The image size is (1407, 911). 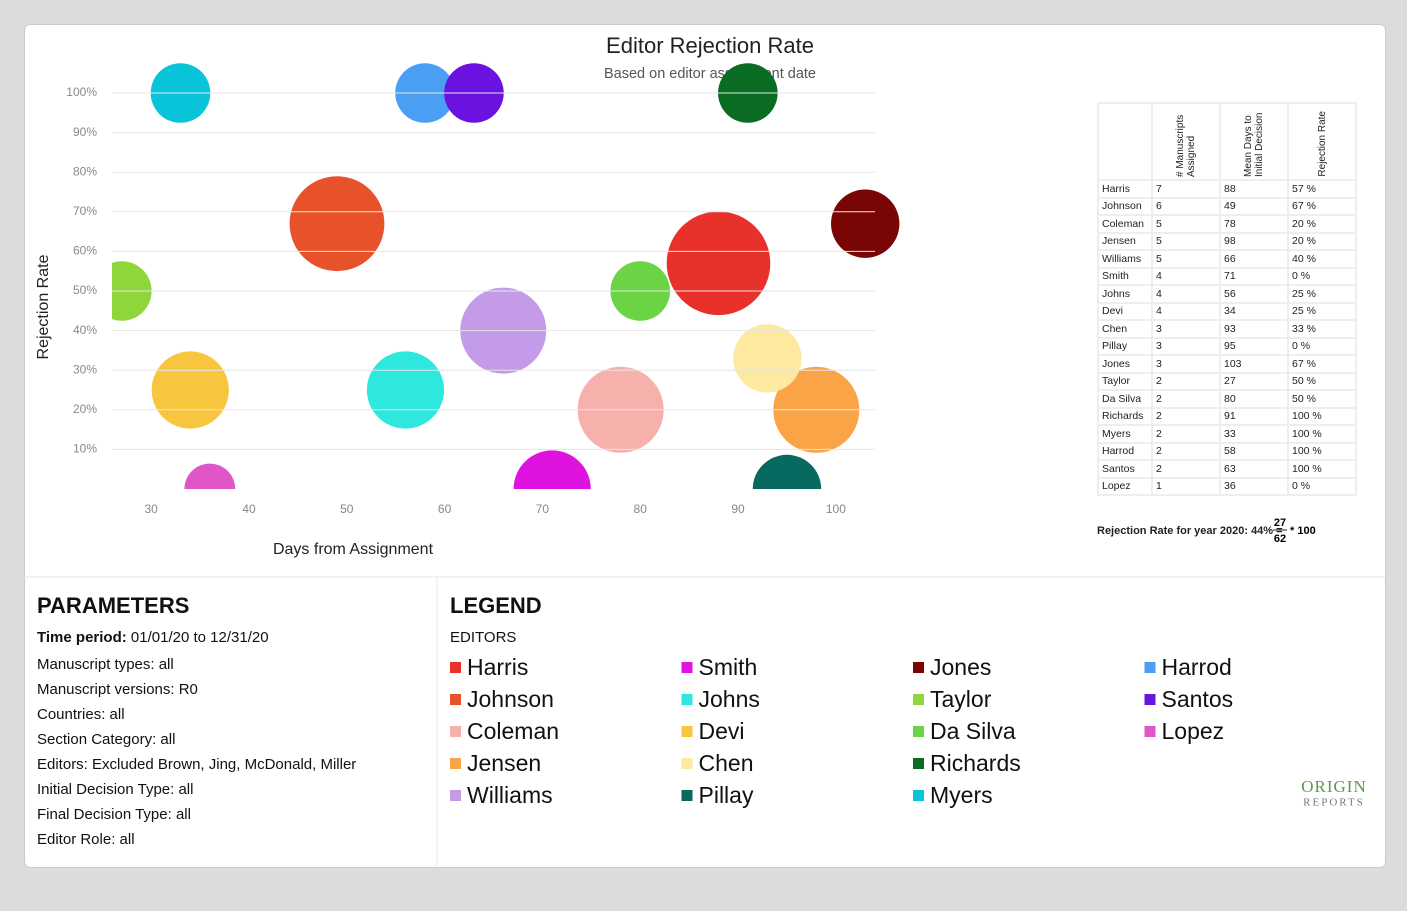 I want to click on parameter: Initial Decision Type: all, so click(x=115, y=789).